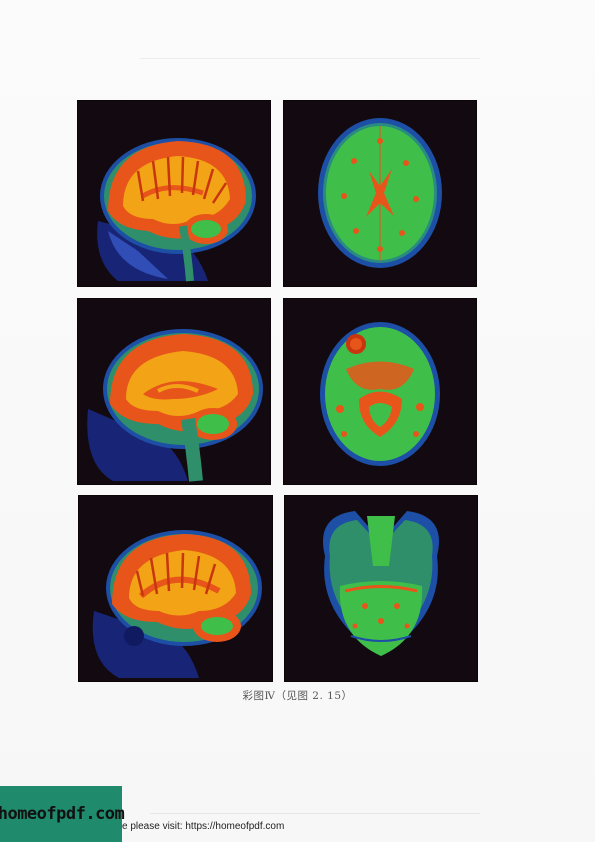 The width and height of the screenshot is (595, 842). I want to click on page-divider-bottom, so click(315, 813).